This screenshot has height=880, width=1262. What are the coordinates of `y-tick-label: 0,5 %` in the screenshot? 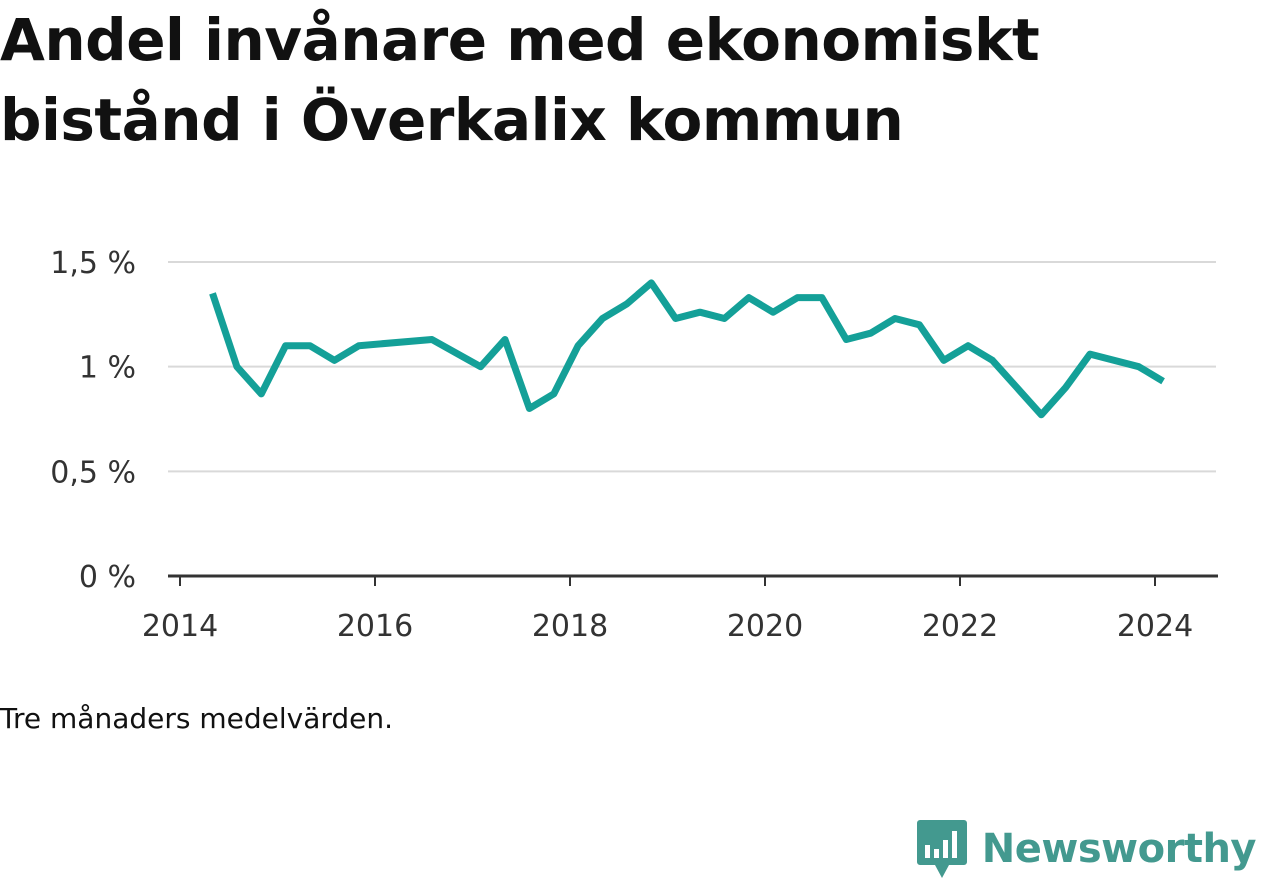 It's located at (93, 472).